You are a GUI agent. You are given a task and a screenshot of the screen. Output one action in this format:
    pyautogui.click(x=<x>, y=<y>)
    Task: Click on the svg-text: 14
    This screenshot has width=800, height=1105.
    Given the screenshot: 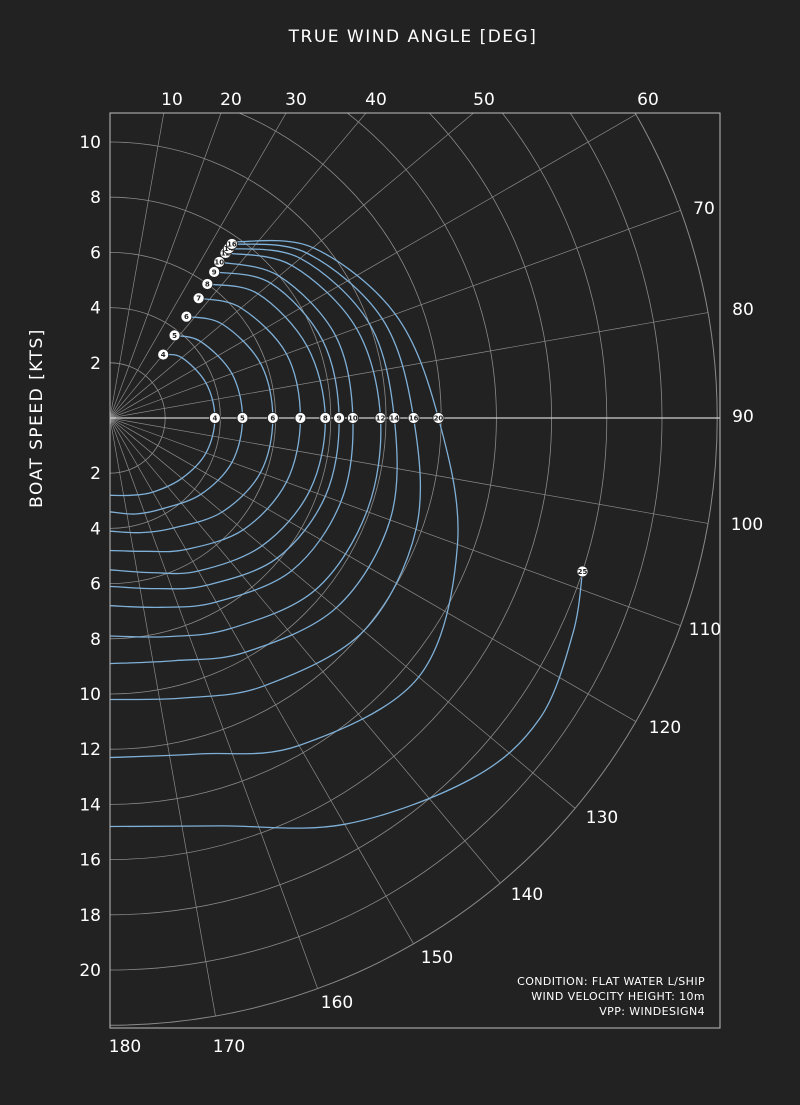 What is the action you would take?
    pyautogui.click(x=394, y=419)
    